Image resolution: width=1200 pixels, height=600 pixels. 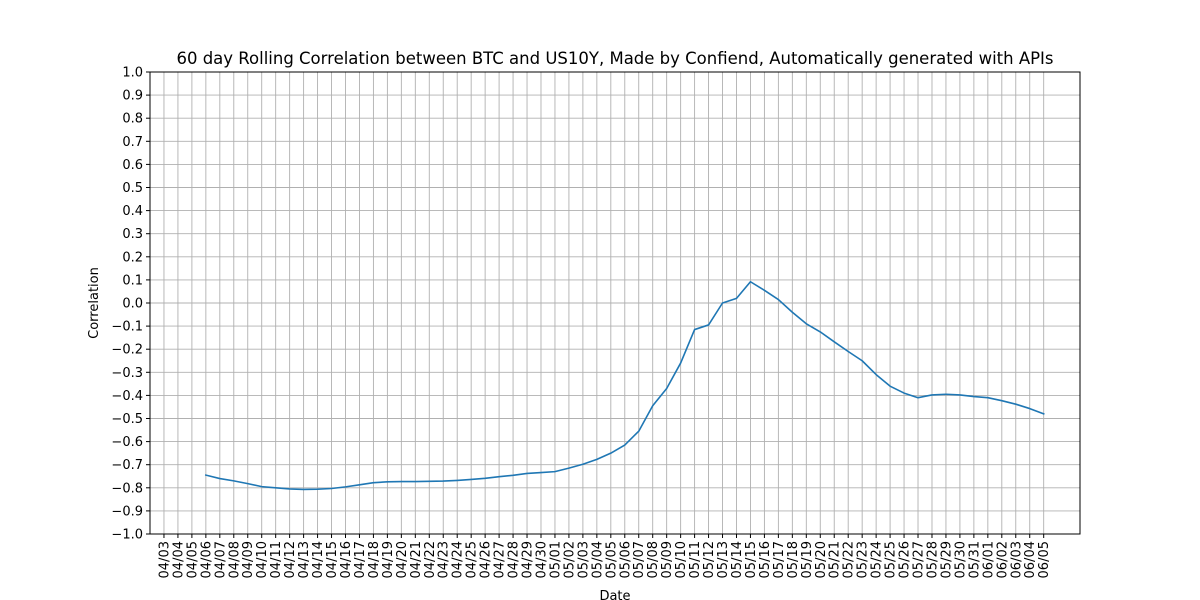 I want to click on y-tick-label: −0.5, so click(x=127, y=419).